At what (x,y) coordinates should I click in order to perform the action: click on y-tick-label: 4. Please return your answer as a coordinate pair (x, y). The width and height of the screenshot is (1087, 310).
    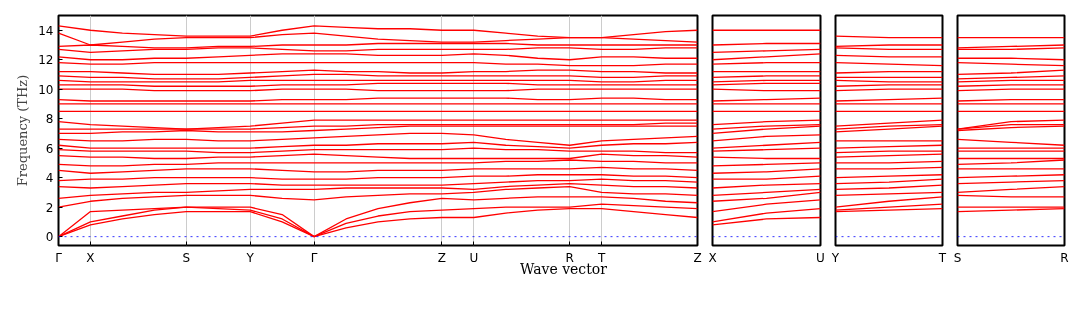
    Looking at the image, I should click on (49, 178).